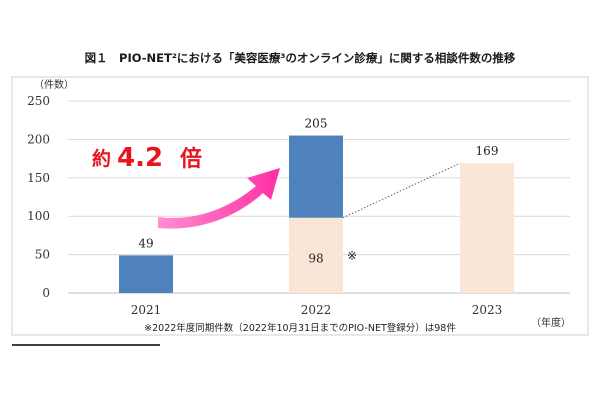 The image size is (600, 400). Describe the element at coordinates (145, 243) in the screenshot. I see `data-label: 49` at that location.